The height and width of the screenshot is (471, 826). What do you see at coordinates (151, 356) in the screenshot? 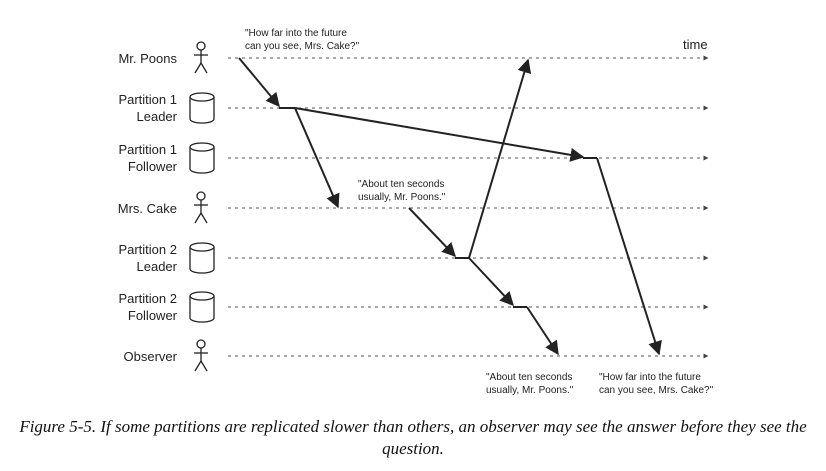
I see `lane-label-observer: Observer` at bounding box center [151, 356].